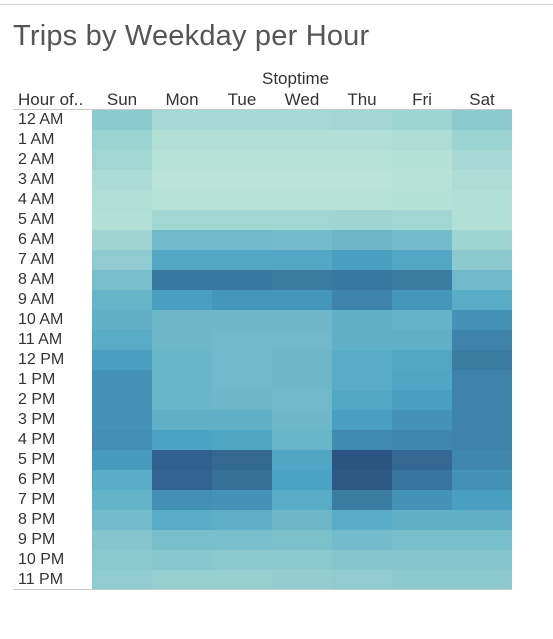  What do you see at coordinates (122, 260) in the screenshot?
I see `heatmap-cell-sun-7-am` at bounding box center [122, 260].